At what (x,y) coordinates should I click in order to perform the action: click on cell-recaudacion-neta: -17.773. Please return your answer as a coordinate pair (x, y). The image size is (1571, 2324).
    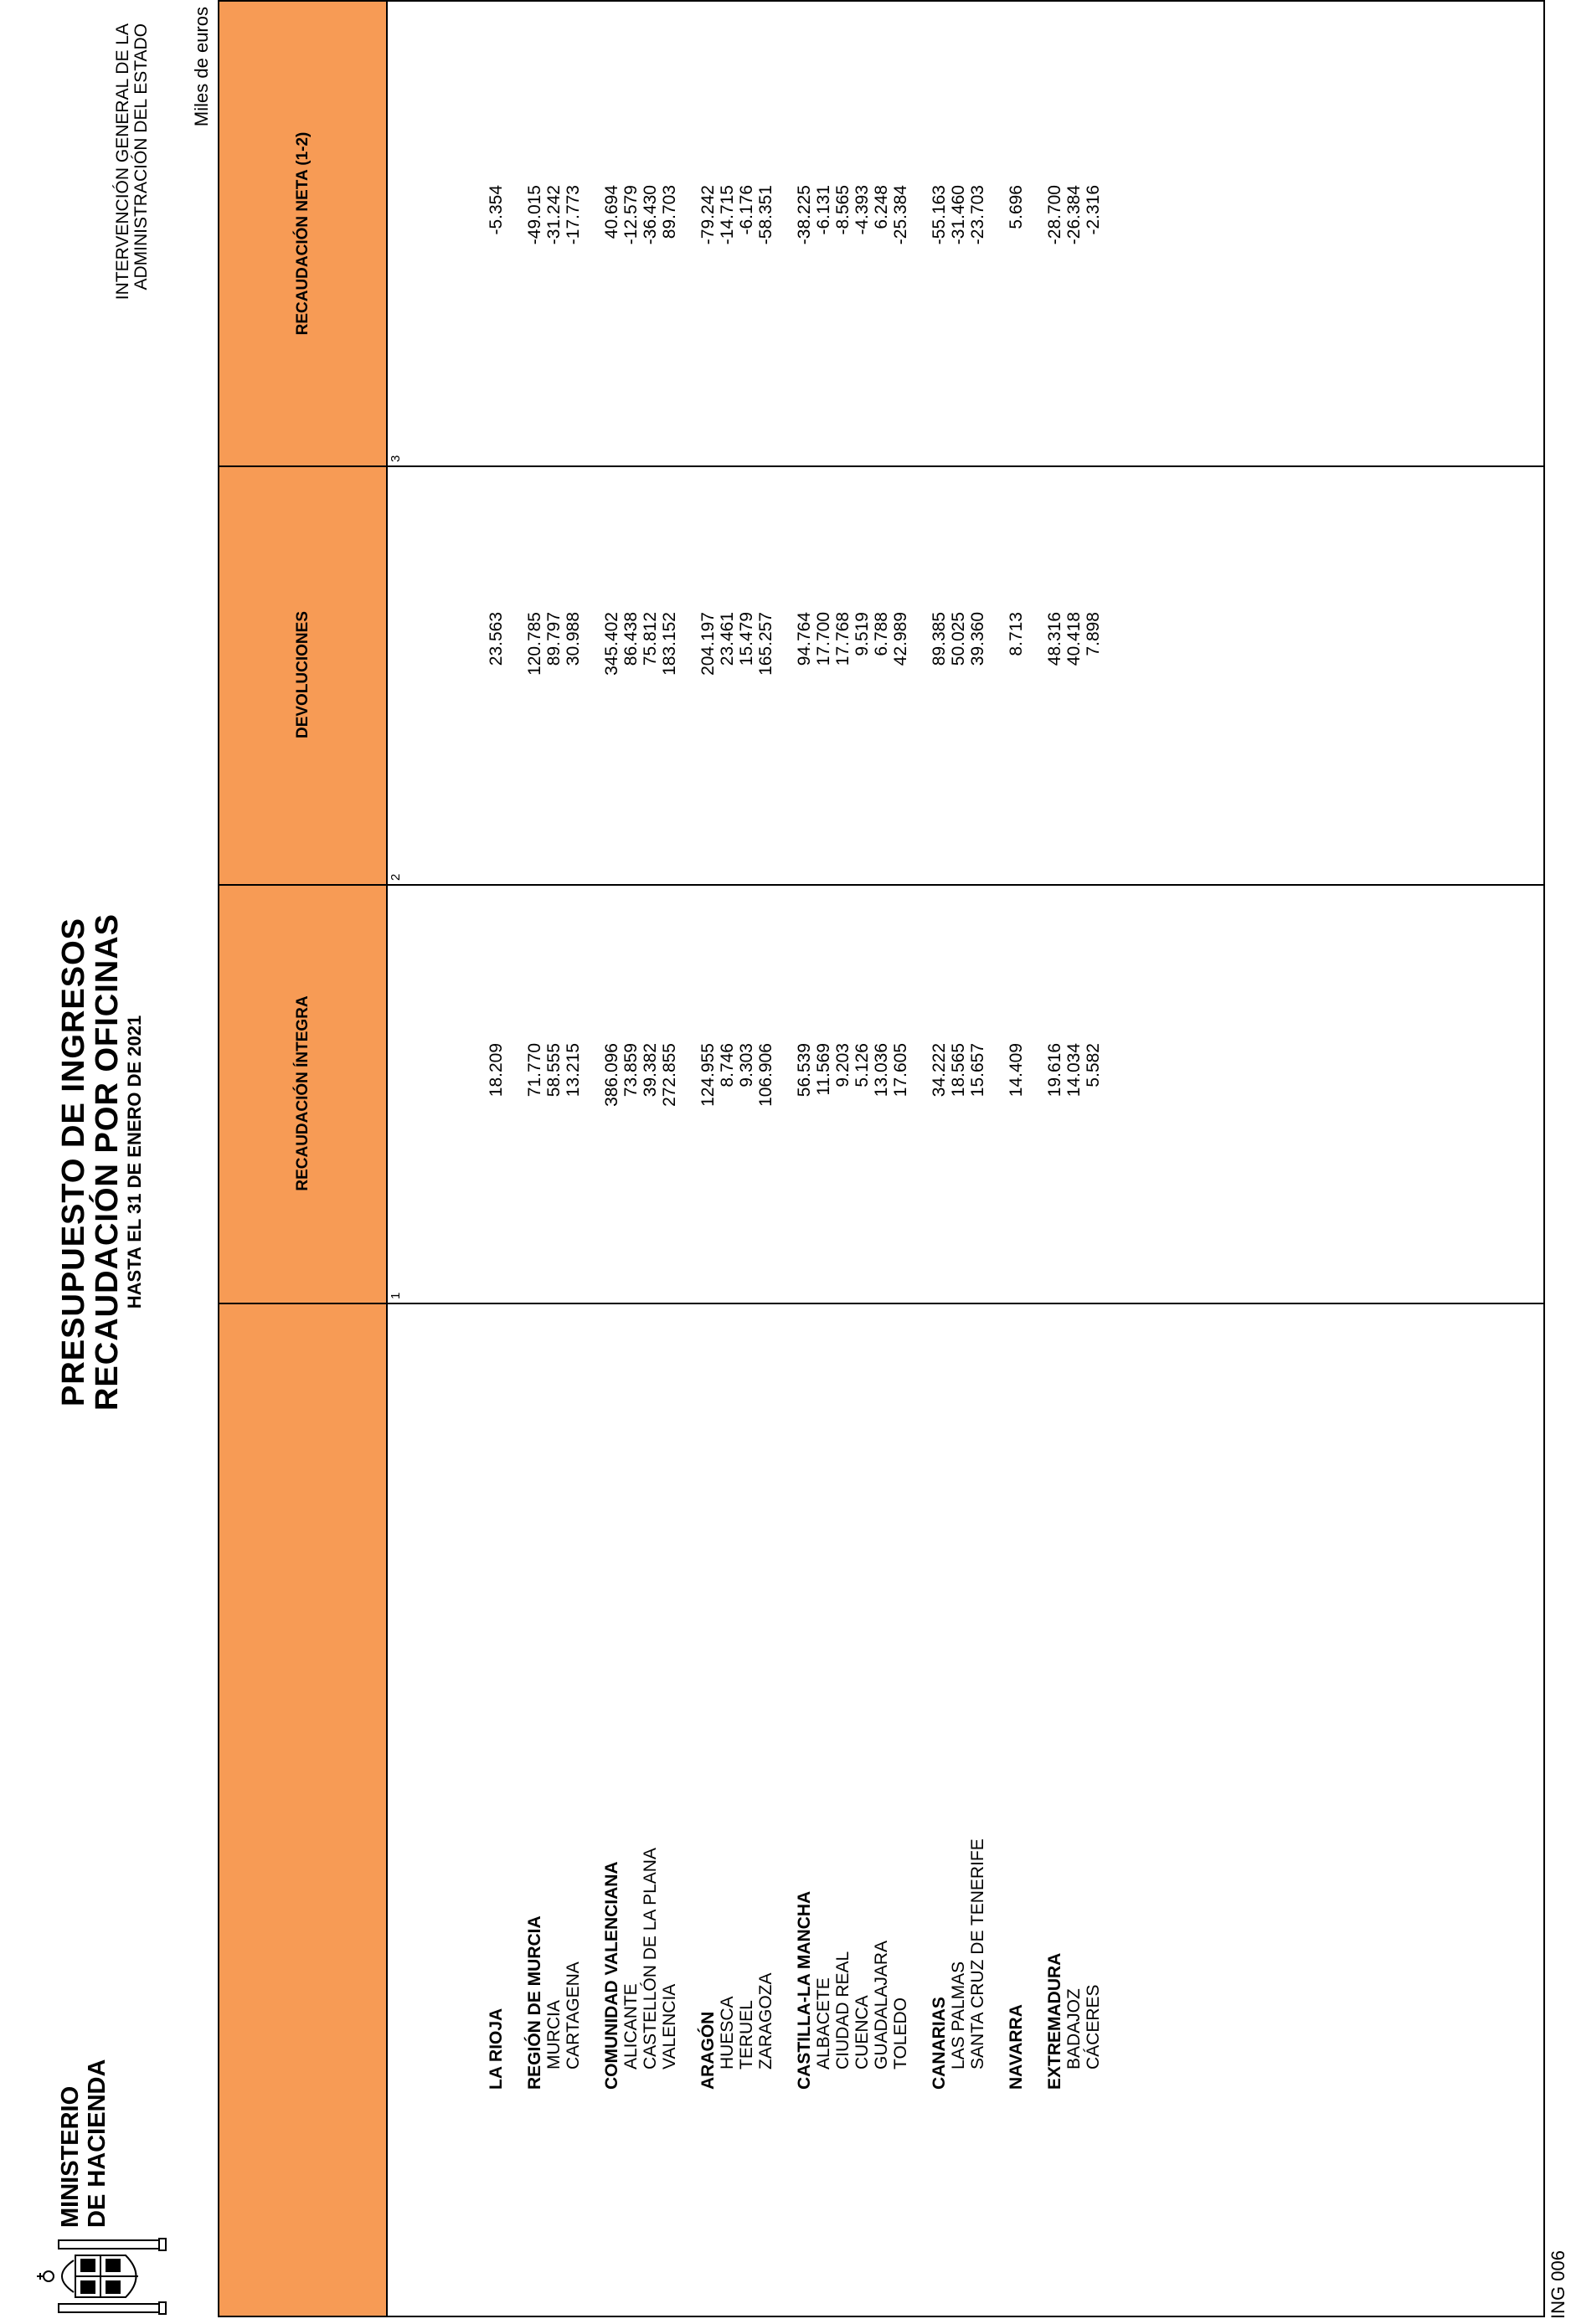
    Looking at the image, I should click on (573, 215).